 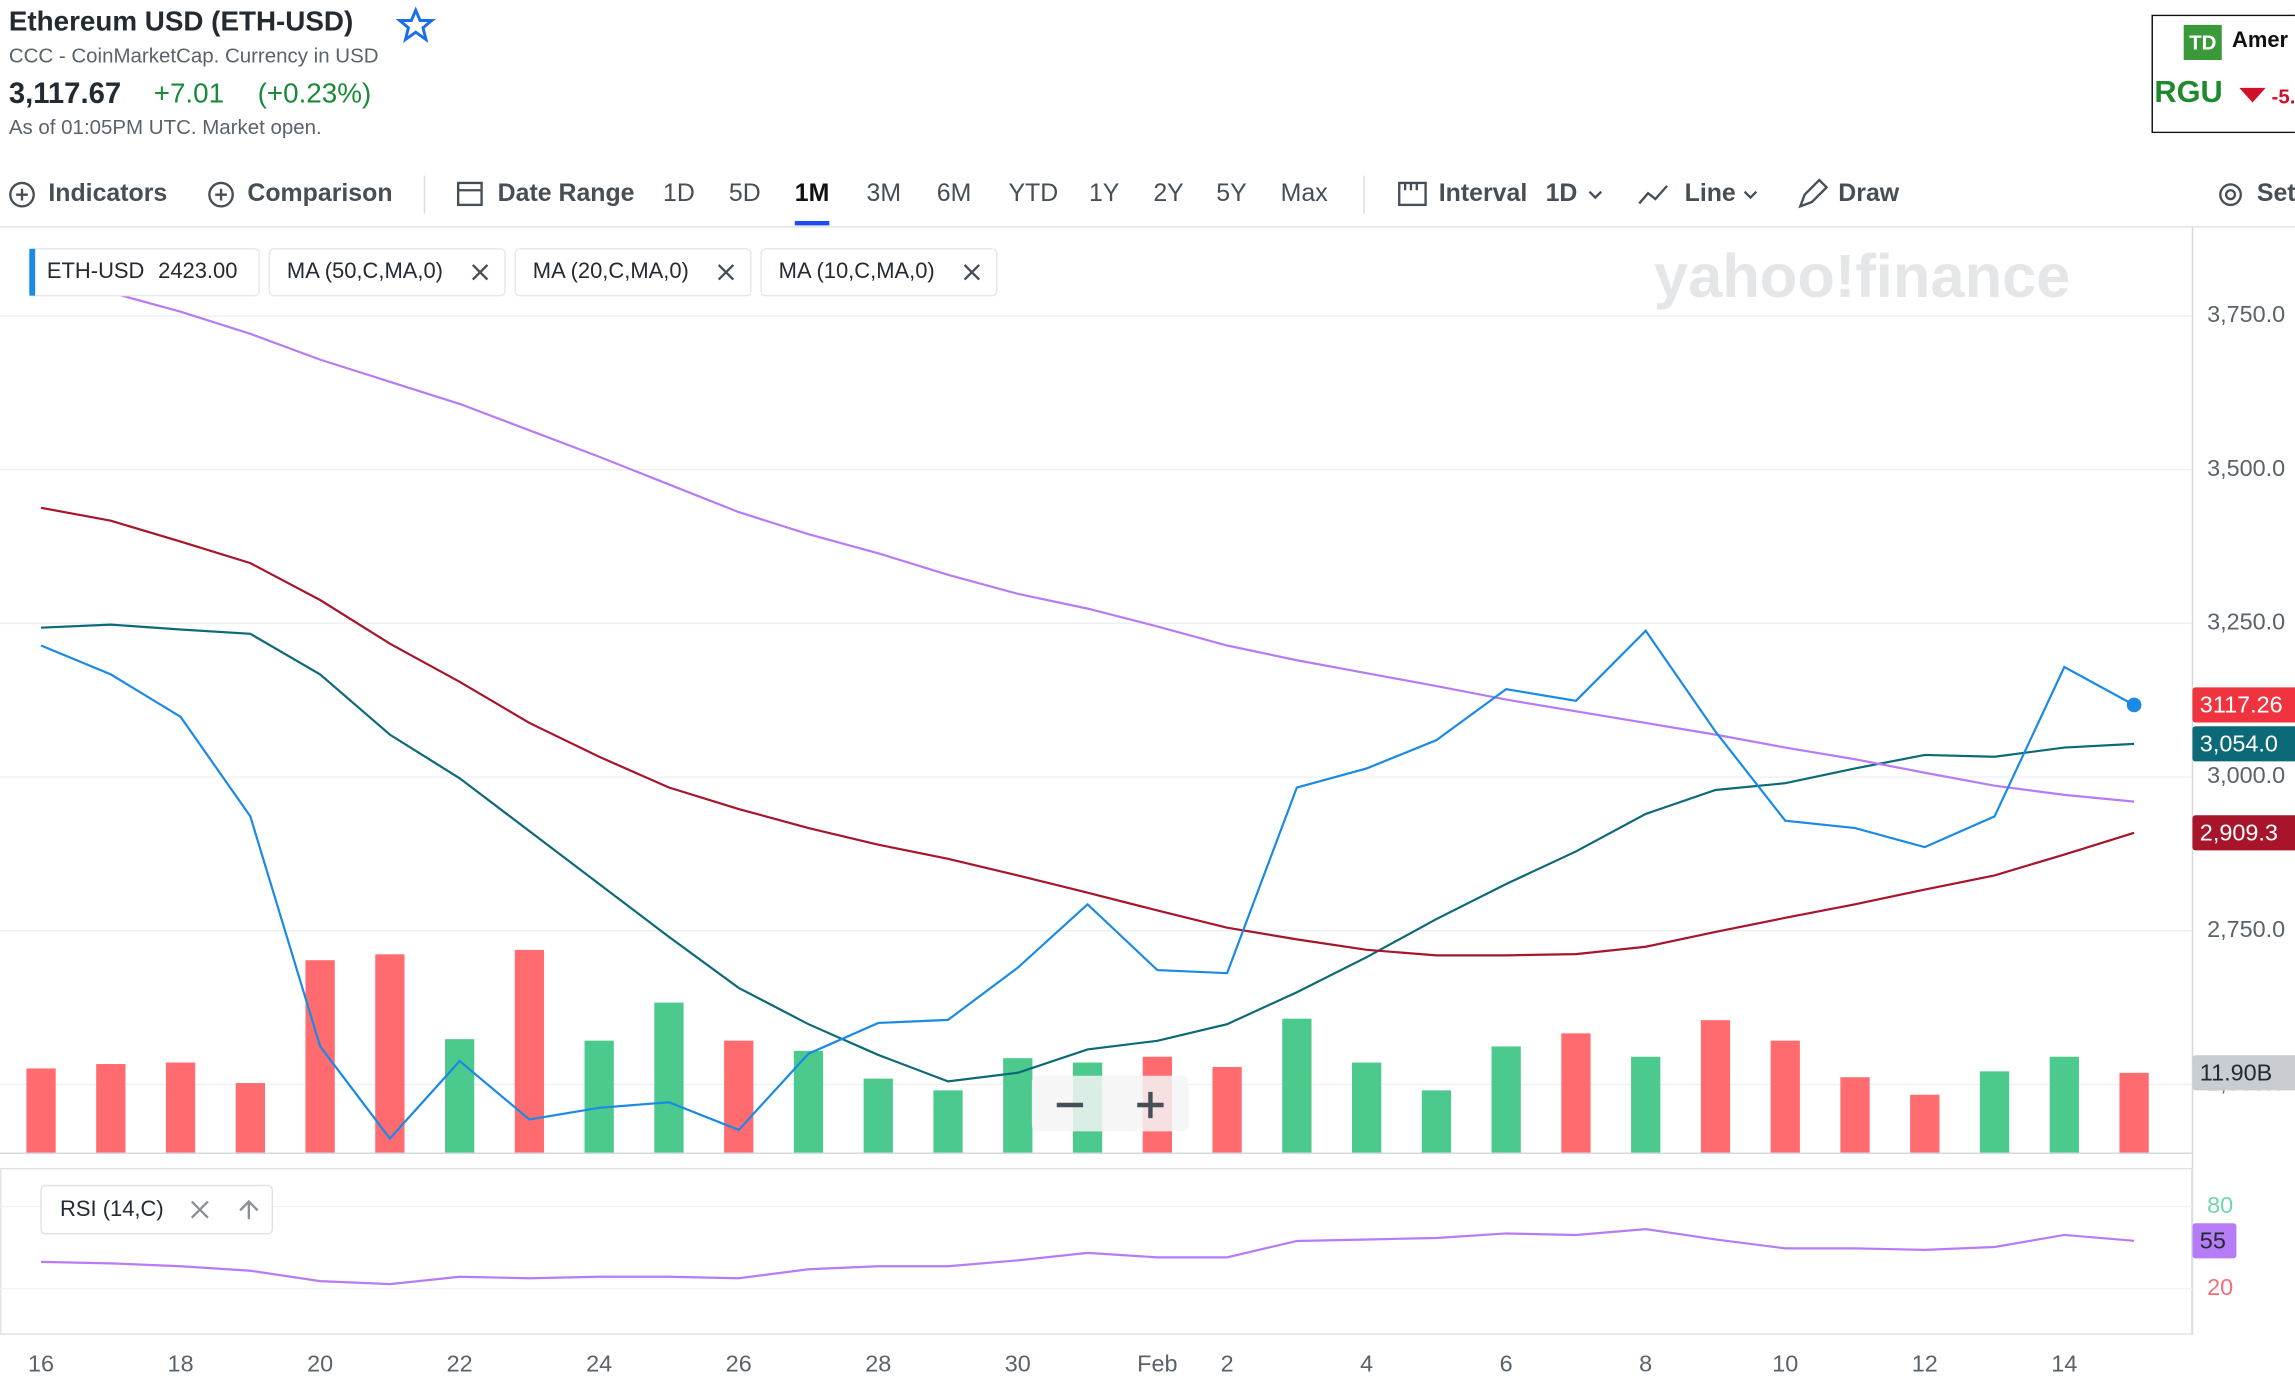 I want to click on rsi-chip-icons, so click(x=224, y=1209).